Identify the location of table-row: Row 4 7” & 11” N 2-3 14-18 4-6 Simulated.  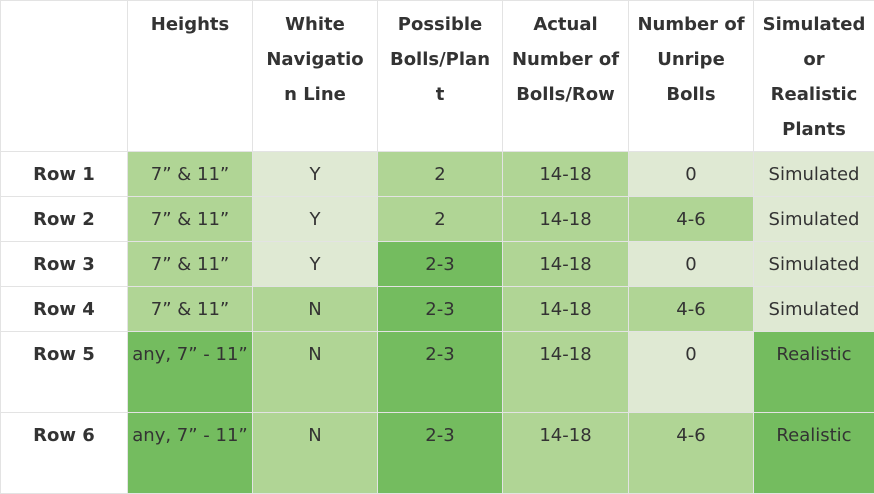
(437, 309).